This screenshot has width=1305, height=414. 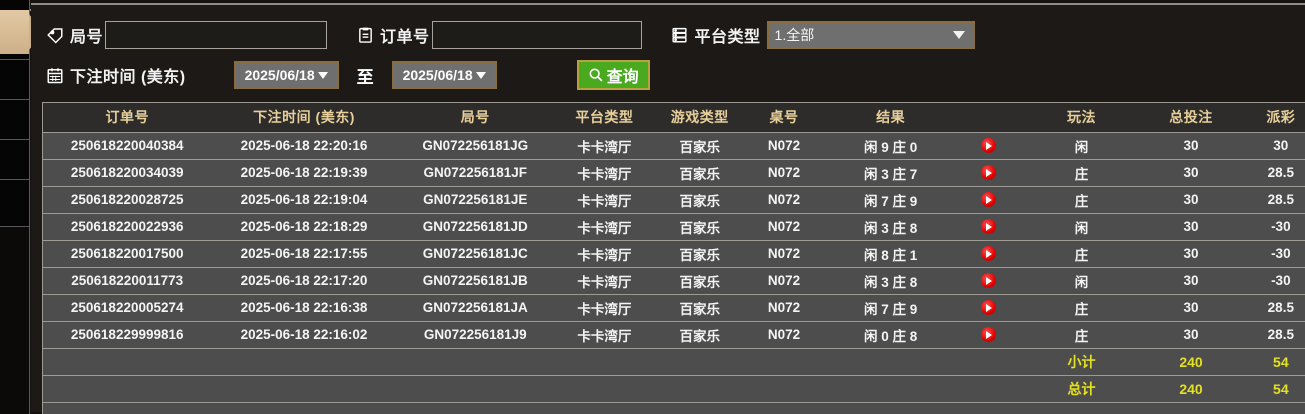 What do you see at coordinates (127, 254) in the screenshot?
I see `cell-order-no: 250618220017500` at bounding box center [127, 254].